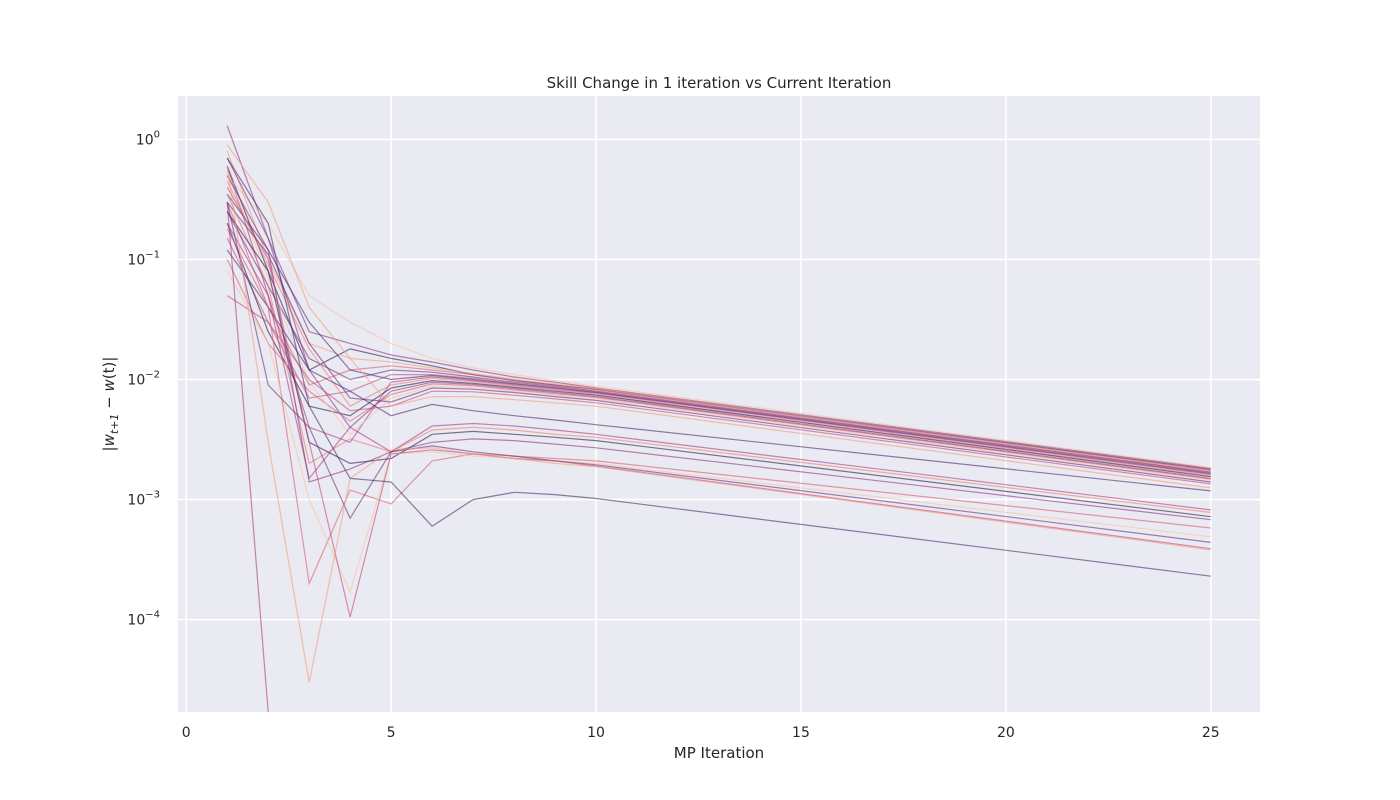 The height and width of the screenshot is (800, 1400). I want to click on y-axis-ticks: 10⁰ 10⁻¹ 10⁻² 10⁻³ 10⁻⁴, so click(143, 378).